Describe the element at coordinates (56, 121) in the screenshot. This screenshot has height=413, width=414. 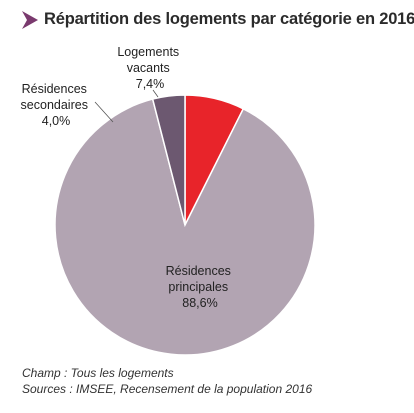
I see `slice-label-secondaires-value: 4,0%` at that location.